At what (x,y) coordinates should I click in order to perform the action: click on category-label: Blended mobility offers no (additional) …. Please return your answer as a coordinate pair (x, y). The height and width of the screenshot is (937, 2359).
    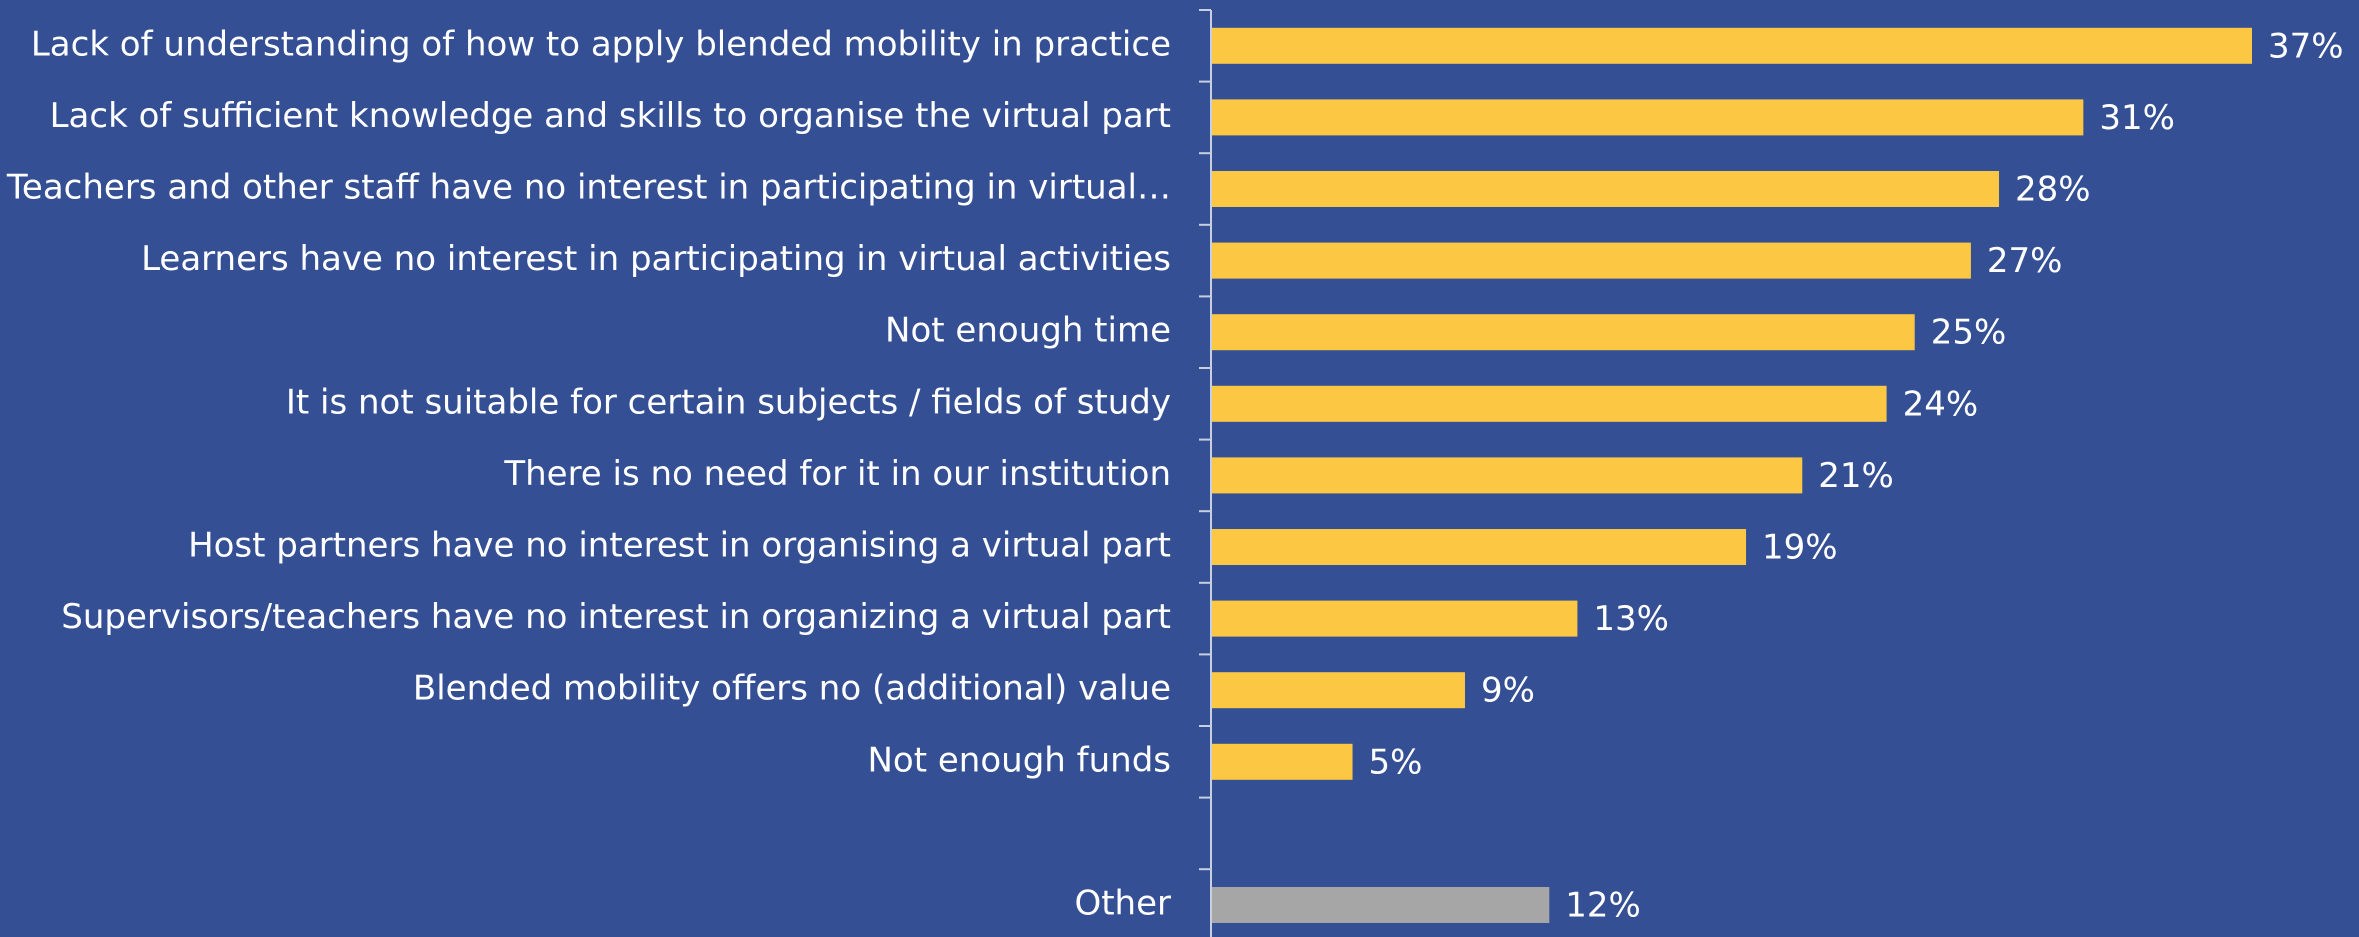
    Looking at the image, I should click on (792, 689).